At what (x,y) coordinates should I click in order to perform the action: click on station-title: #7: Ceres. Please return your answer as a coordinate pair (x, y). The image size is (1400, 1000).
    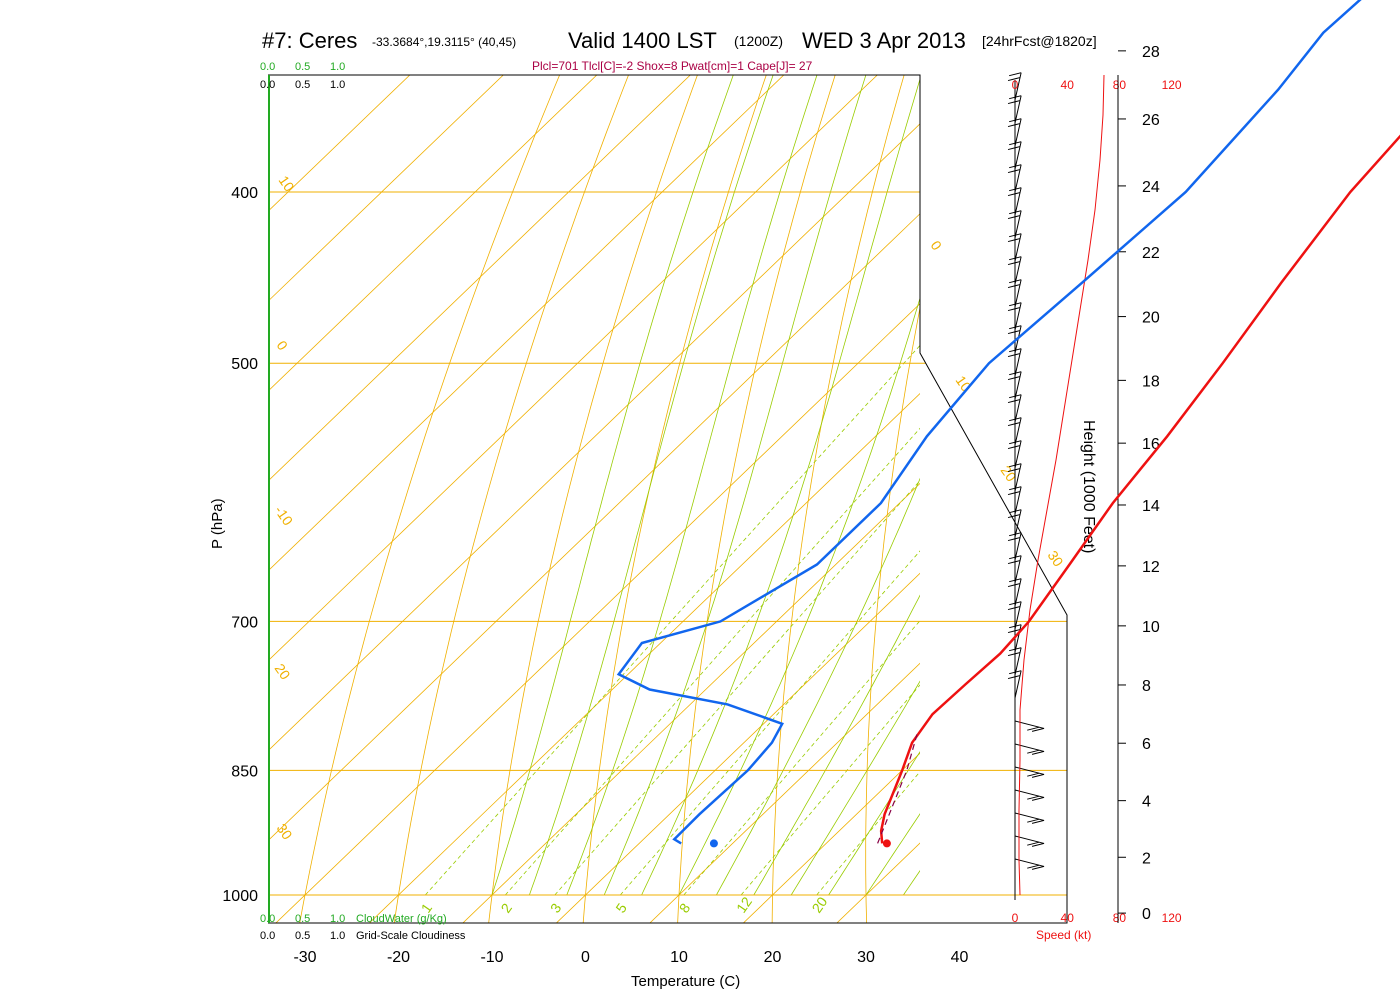
    Looking at the image, I should click on (309, 40).